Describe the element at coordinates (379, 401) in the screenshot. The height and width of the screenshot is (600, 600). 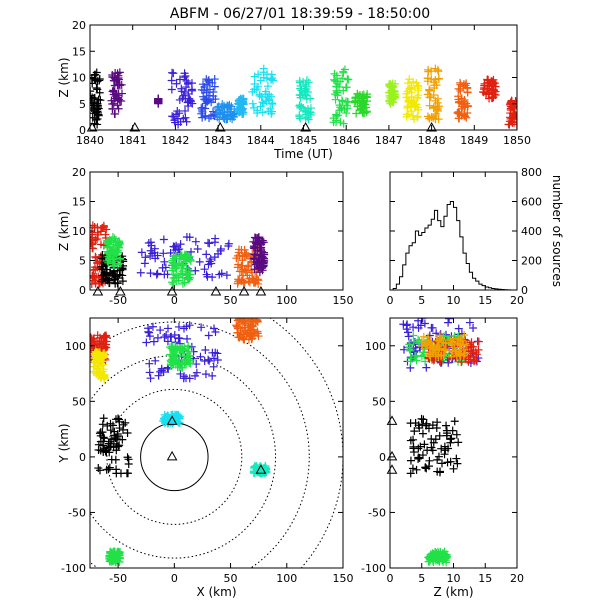
I see `y-tick-label: 50` at that location.